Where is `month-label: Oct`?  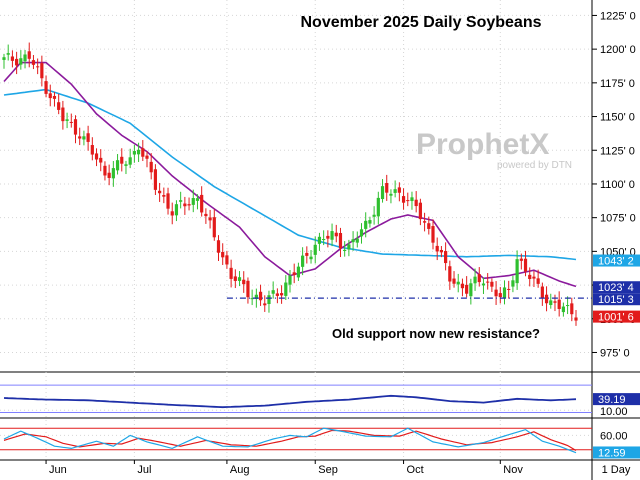
month-label: Oct is located at coordinates (415, 470).